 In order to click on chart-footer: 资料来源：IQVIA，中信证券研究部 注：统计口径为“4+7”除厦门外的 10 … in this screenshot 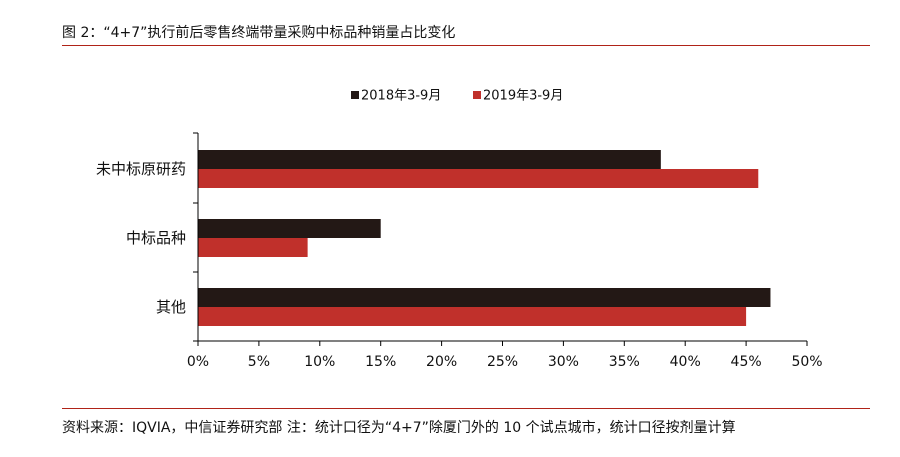, I will do `click(399, 428)`.